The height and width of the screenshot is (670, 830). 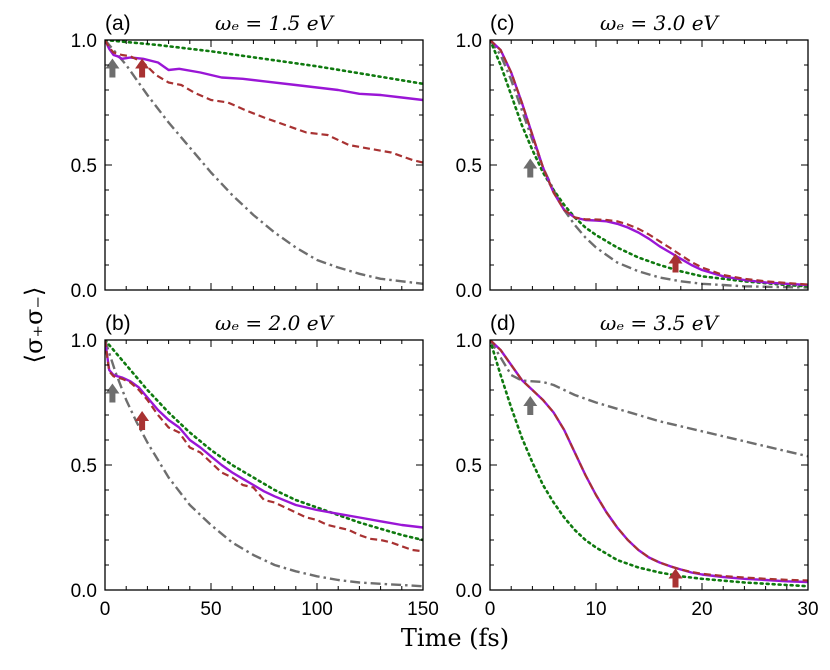 I want to click on y-axis-title: ⟨σ₊σ₋⟩, so click(x=34, y=325).